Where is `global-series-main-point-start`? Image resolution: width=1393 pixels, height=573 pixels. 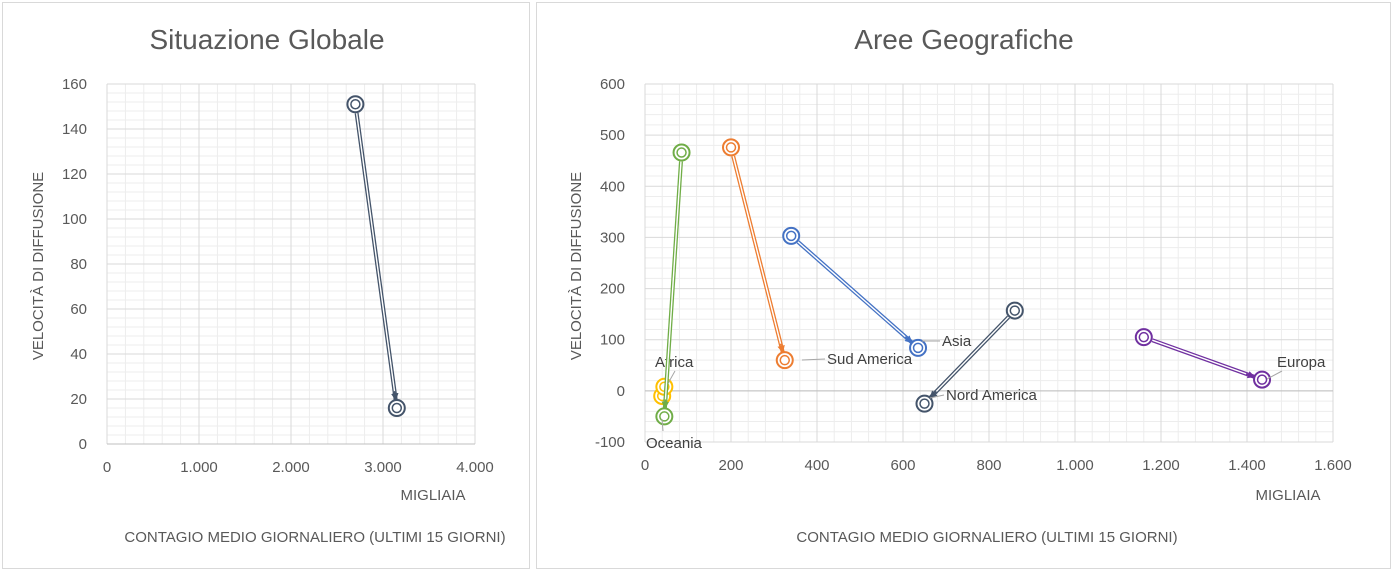
global-series-main-point-start is located at coordinates (355, 104).